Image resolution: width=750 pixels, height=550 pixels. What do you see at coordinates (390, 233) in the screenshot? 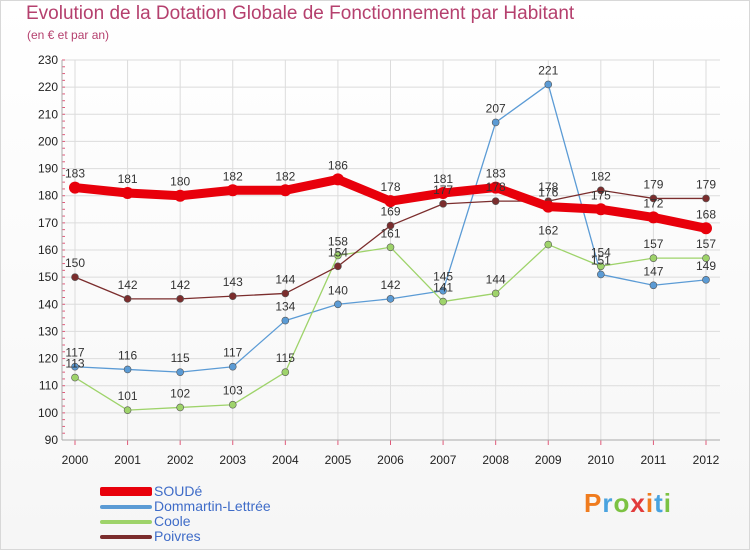
I see `data-label-coole: 161` at bounding box center [390, 233].